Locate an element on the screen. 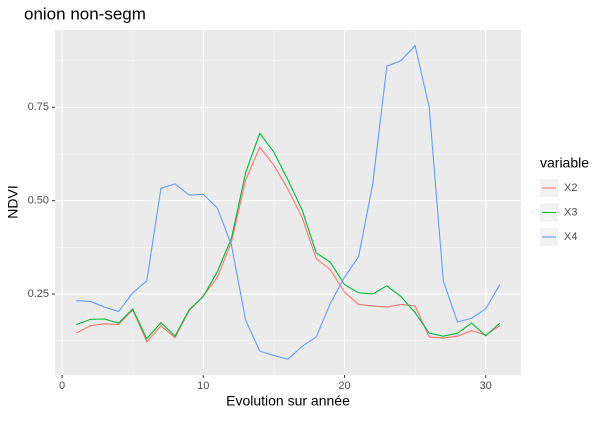 The width and height of the screenshot is (612, 422). y-tick-label: 0.75 is located at coordinates (38, 107).